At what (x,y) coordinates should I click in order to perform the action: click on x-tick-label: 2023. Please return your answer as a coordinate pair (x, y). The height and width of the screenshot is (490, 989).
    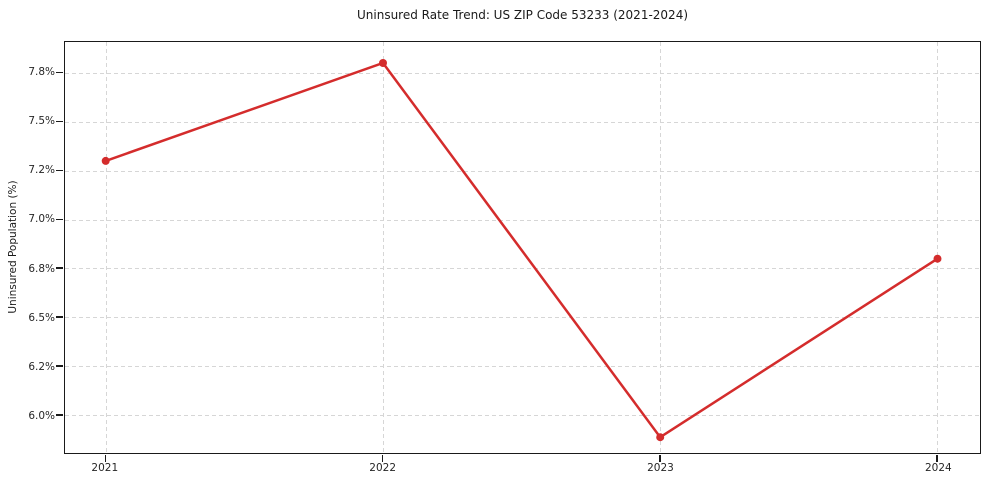
    Looking at the image, I should click on (660, 468).